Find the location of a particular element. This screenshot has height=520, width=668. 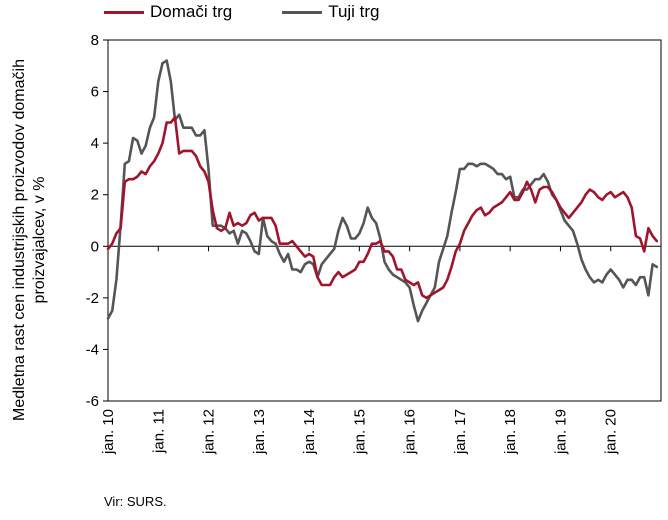

x-tick-label: jan. 10 is located at coordinates (108, 432).